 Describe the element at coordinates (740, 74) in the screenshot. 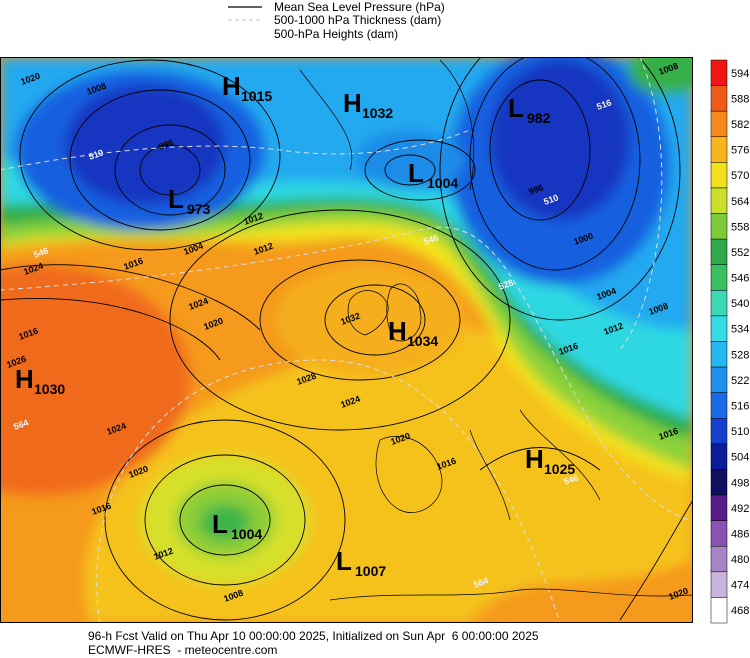

I see `colorbar-label: 594` at that location.